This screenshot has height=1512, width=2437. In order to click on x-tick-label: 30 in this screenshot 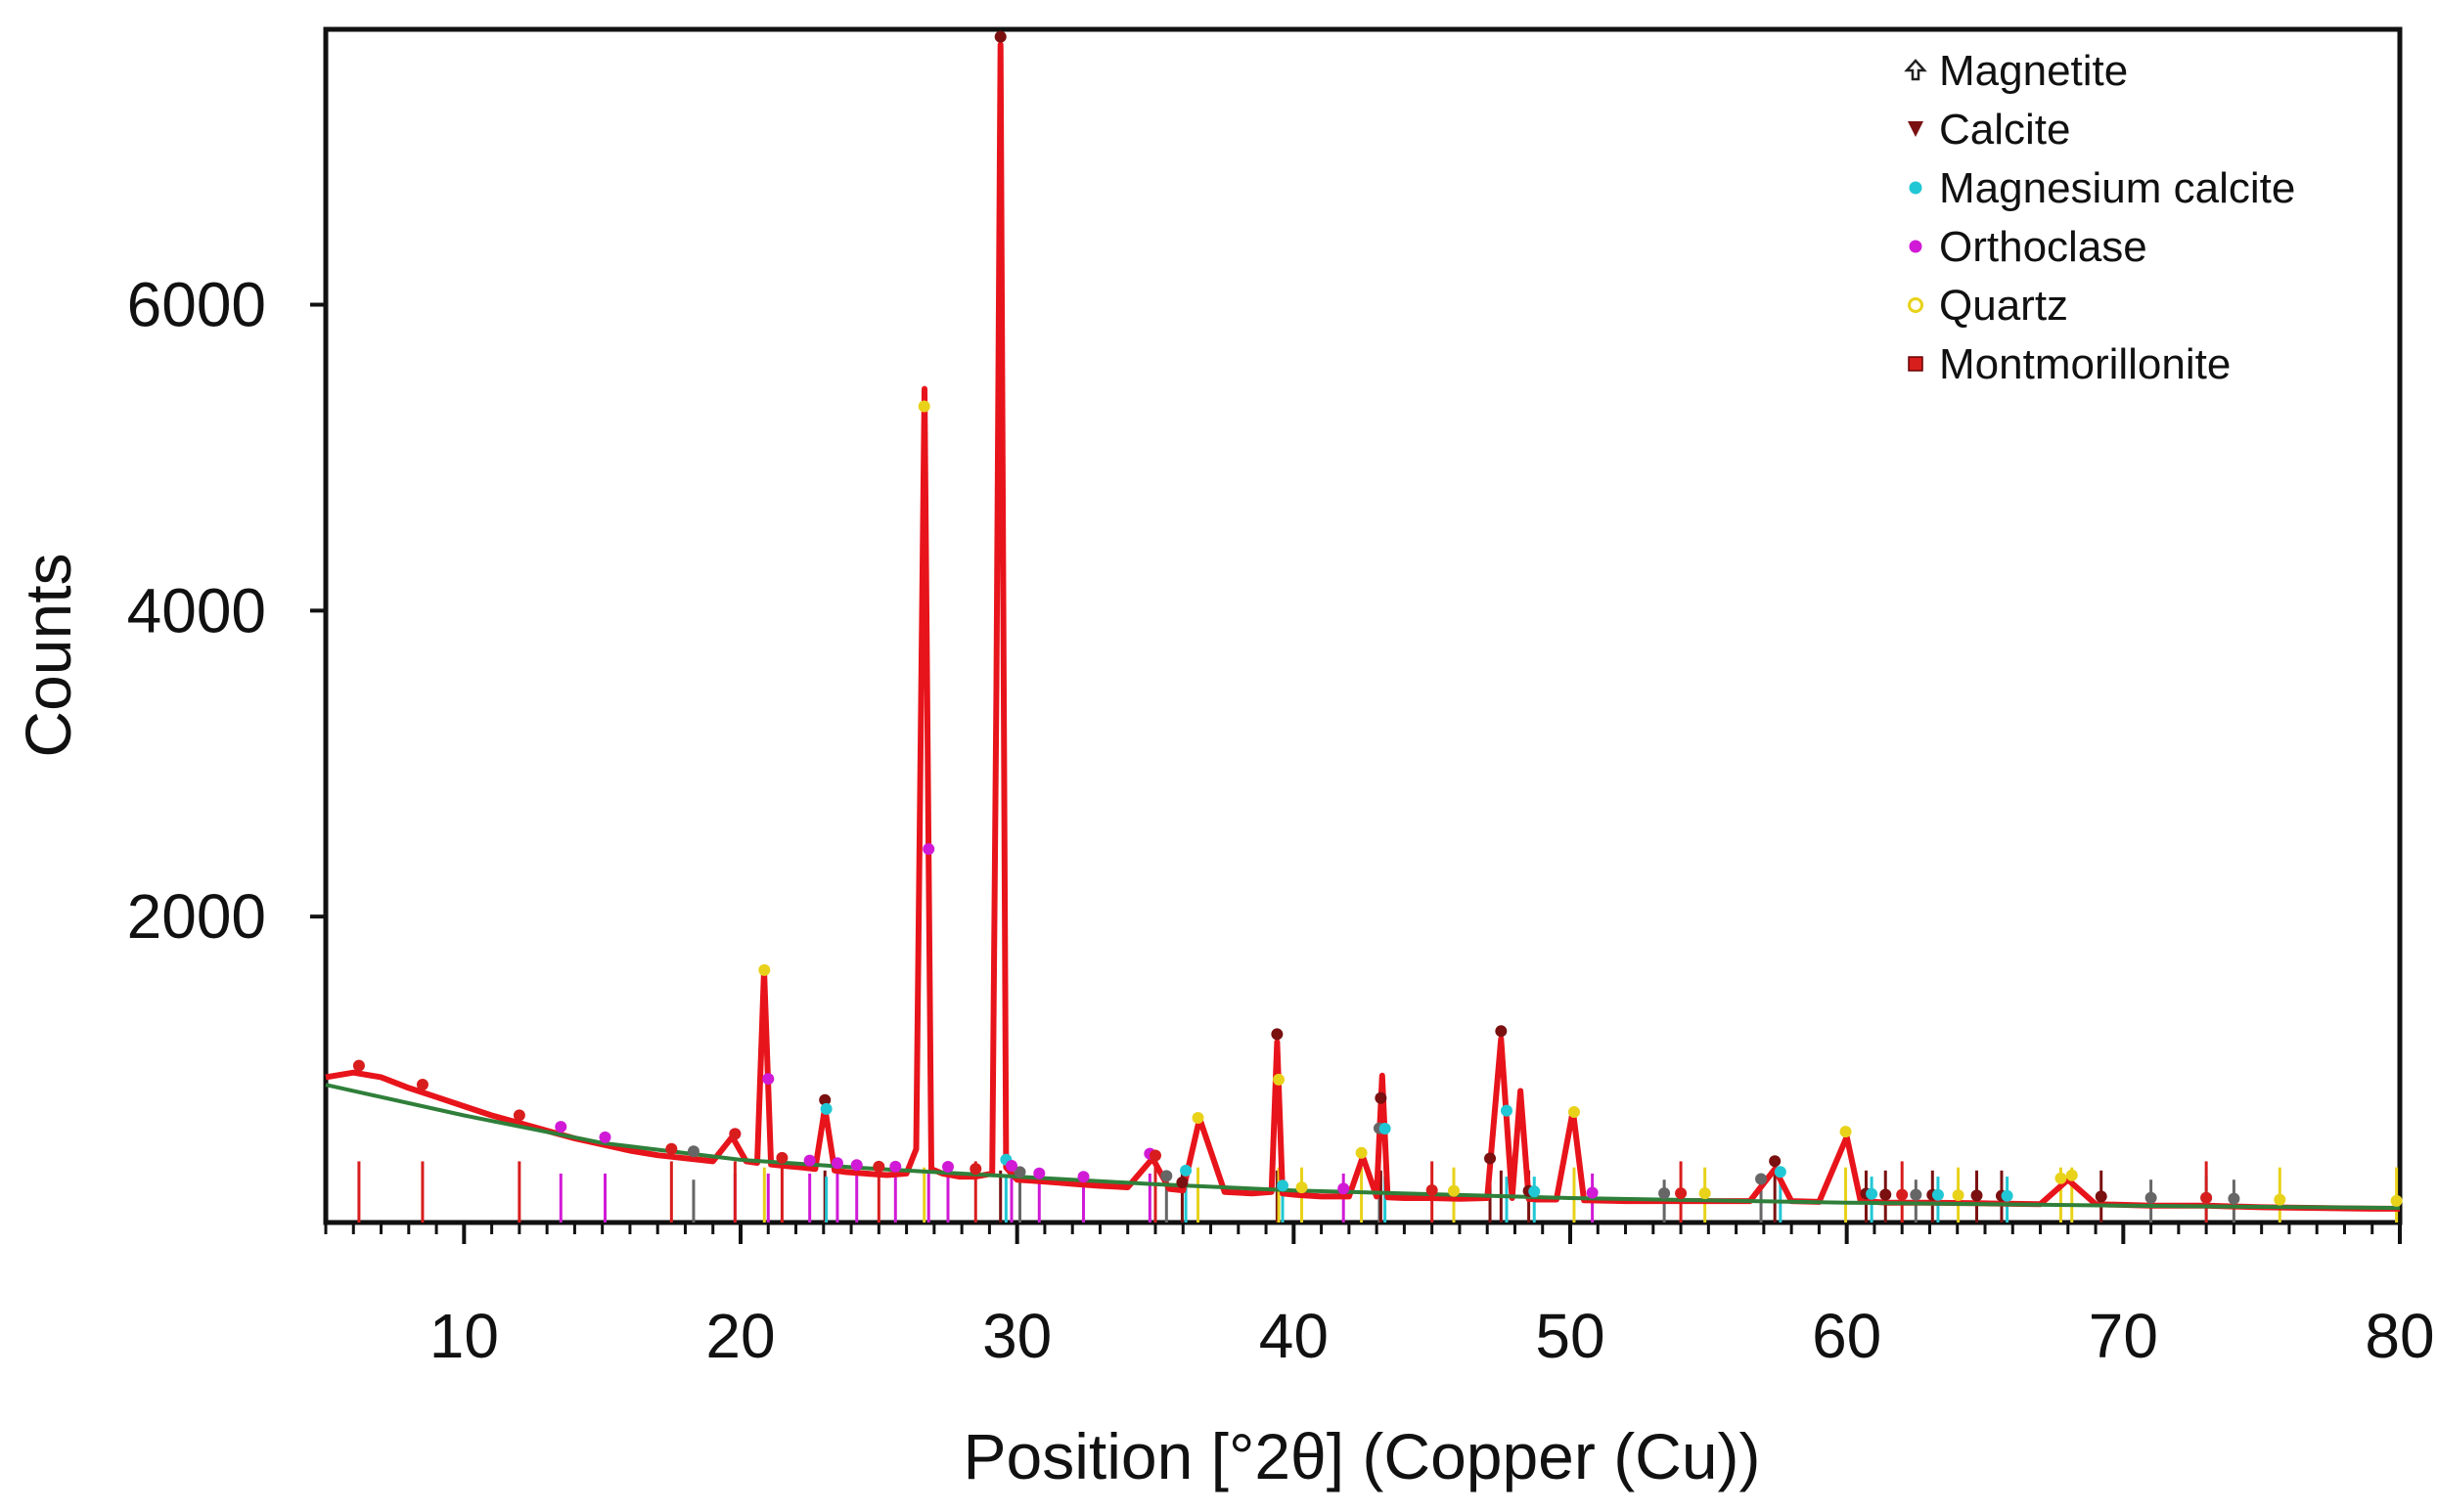, I will do `click(1017, 1336)`.